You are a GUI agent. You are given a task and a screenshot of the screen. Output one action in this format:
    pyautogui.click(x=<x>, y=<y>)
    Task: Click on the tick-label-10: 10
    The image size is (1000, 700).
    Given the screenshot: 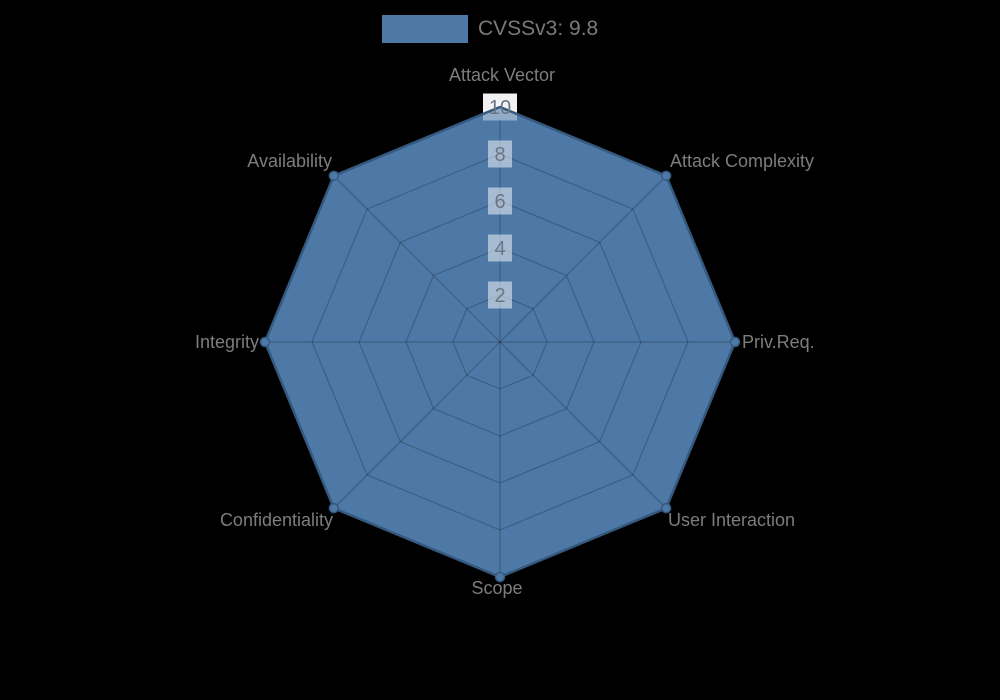 What is the action you would take?
    pyautogui.click(x=500, y=108)
    